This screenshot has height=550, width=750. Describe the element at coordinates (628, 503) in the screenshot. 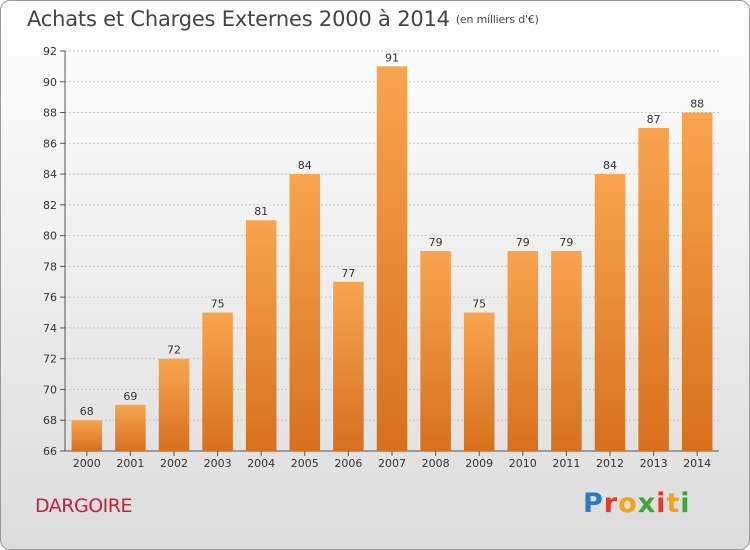

I see `logo-letter: o` at that location.